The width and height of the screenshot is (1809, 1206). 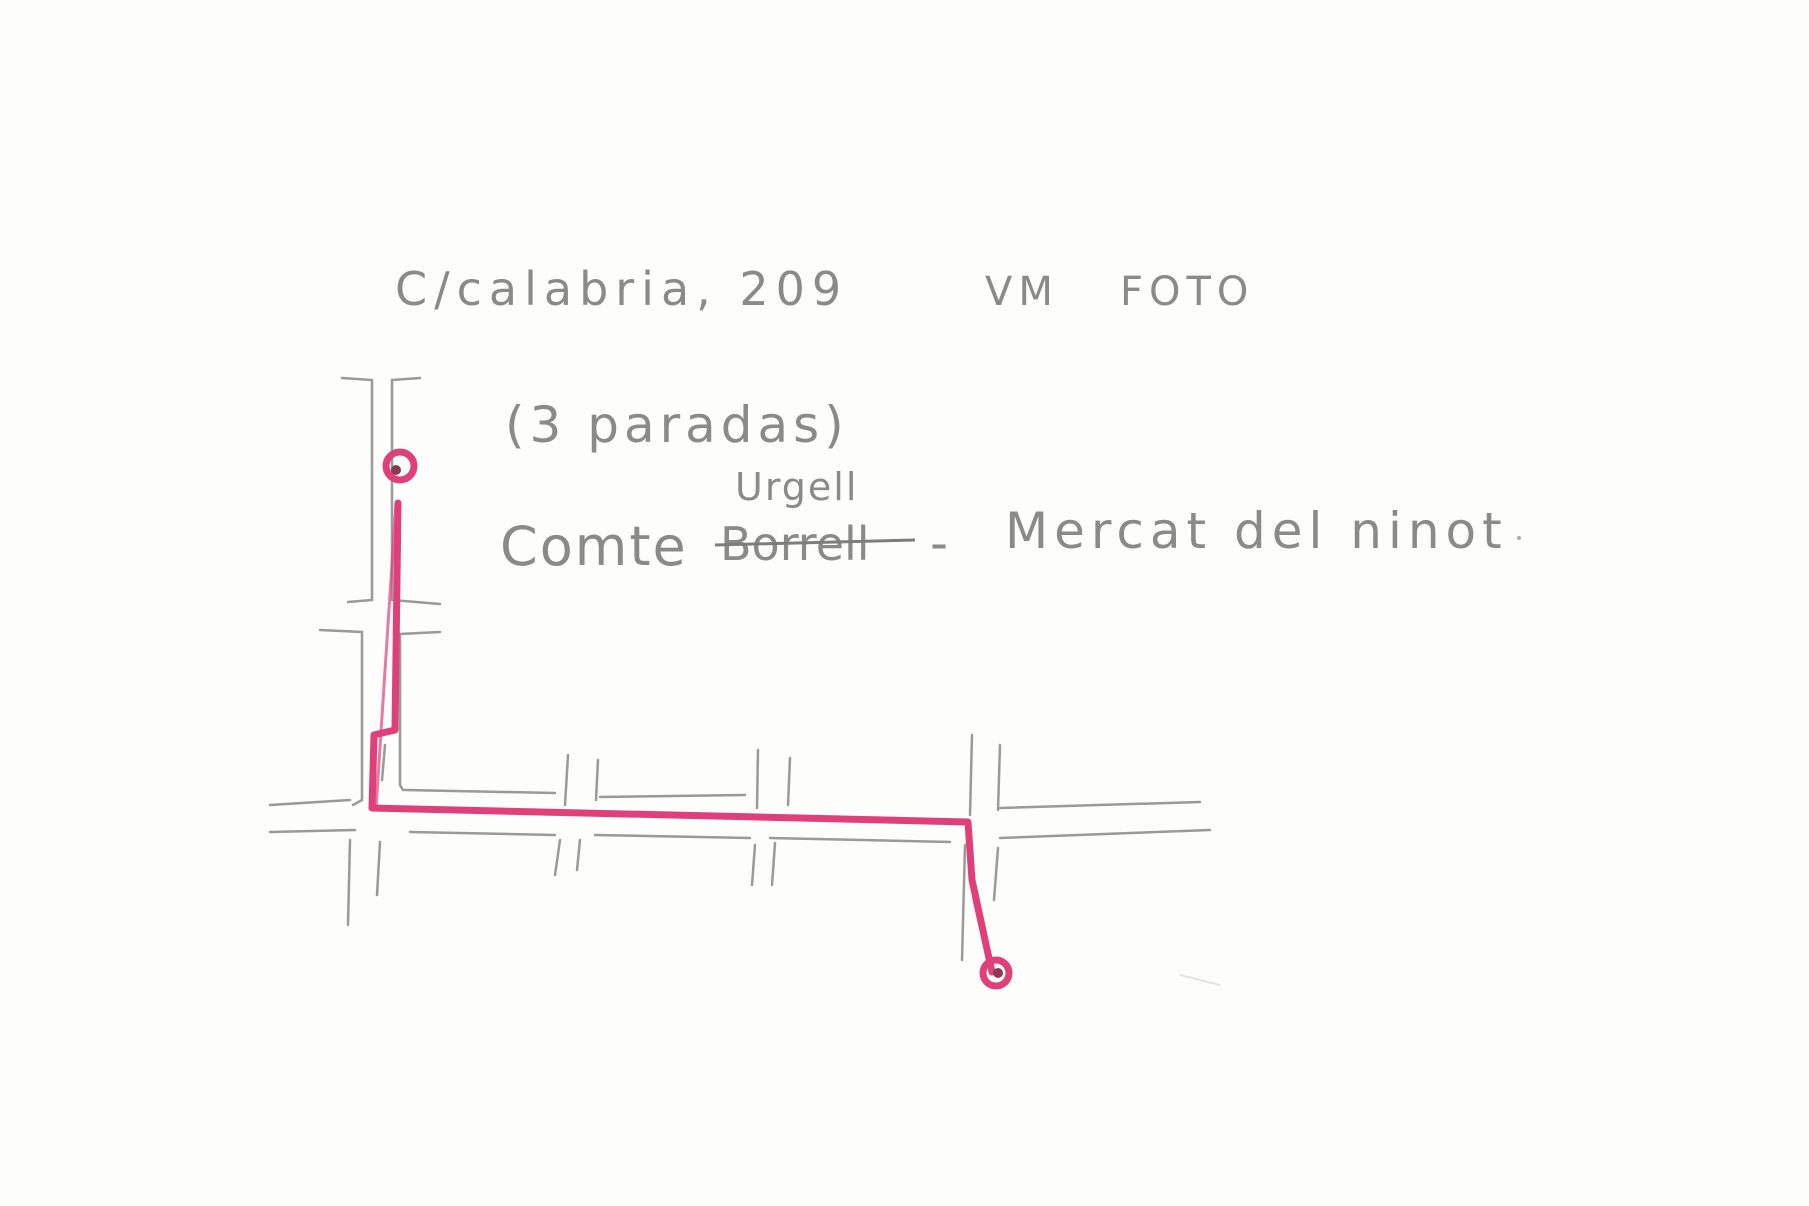 I want to click on stray-mark, so click(x=1200, y=980).